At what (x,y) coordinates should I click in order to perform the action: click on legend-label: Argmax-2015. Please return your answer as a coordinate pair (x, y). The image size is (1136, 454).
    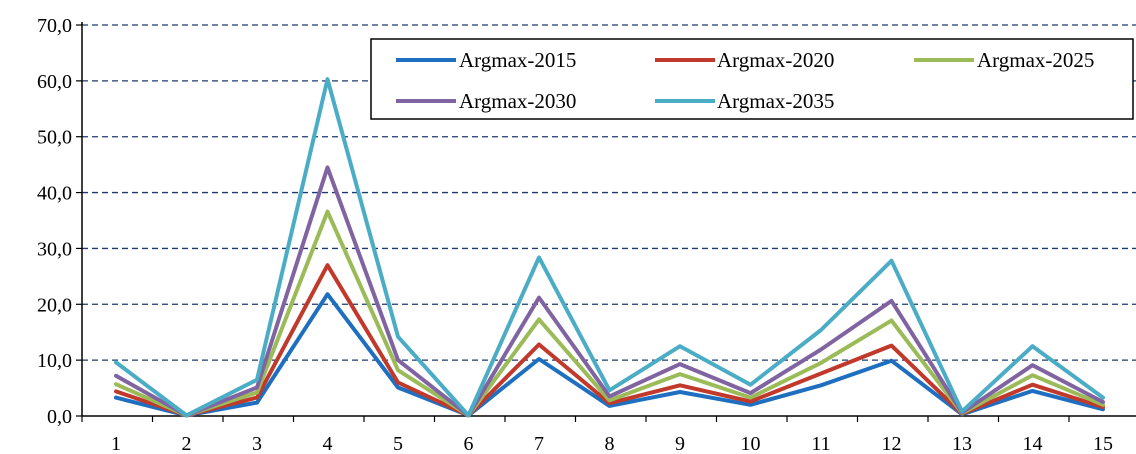
    Looking at the image, I should click on (517, 60).